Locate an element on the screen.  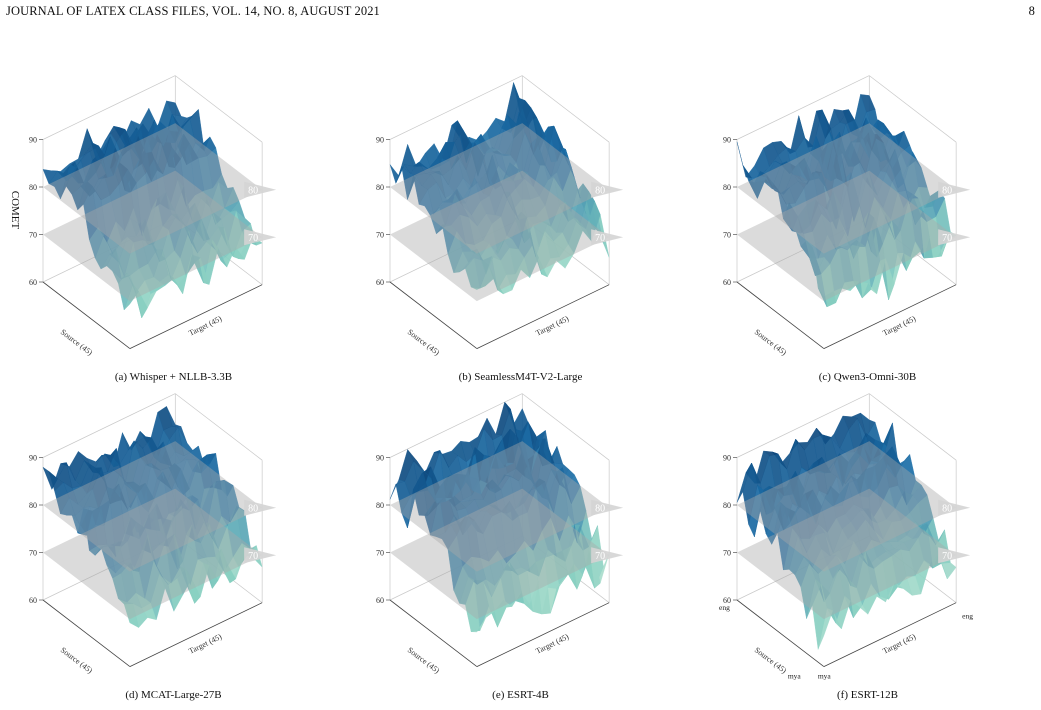
panel-caption: (a) Whisper + NLLB-3.3B is located at coordinates (173, 377).